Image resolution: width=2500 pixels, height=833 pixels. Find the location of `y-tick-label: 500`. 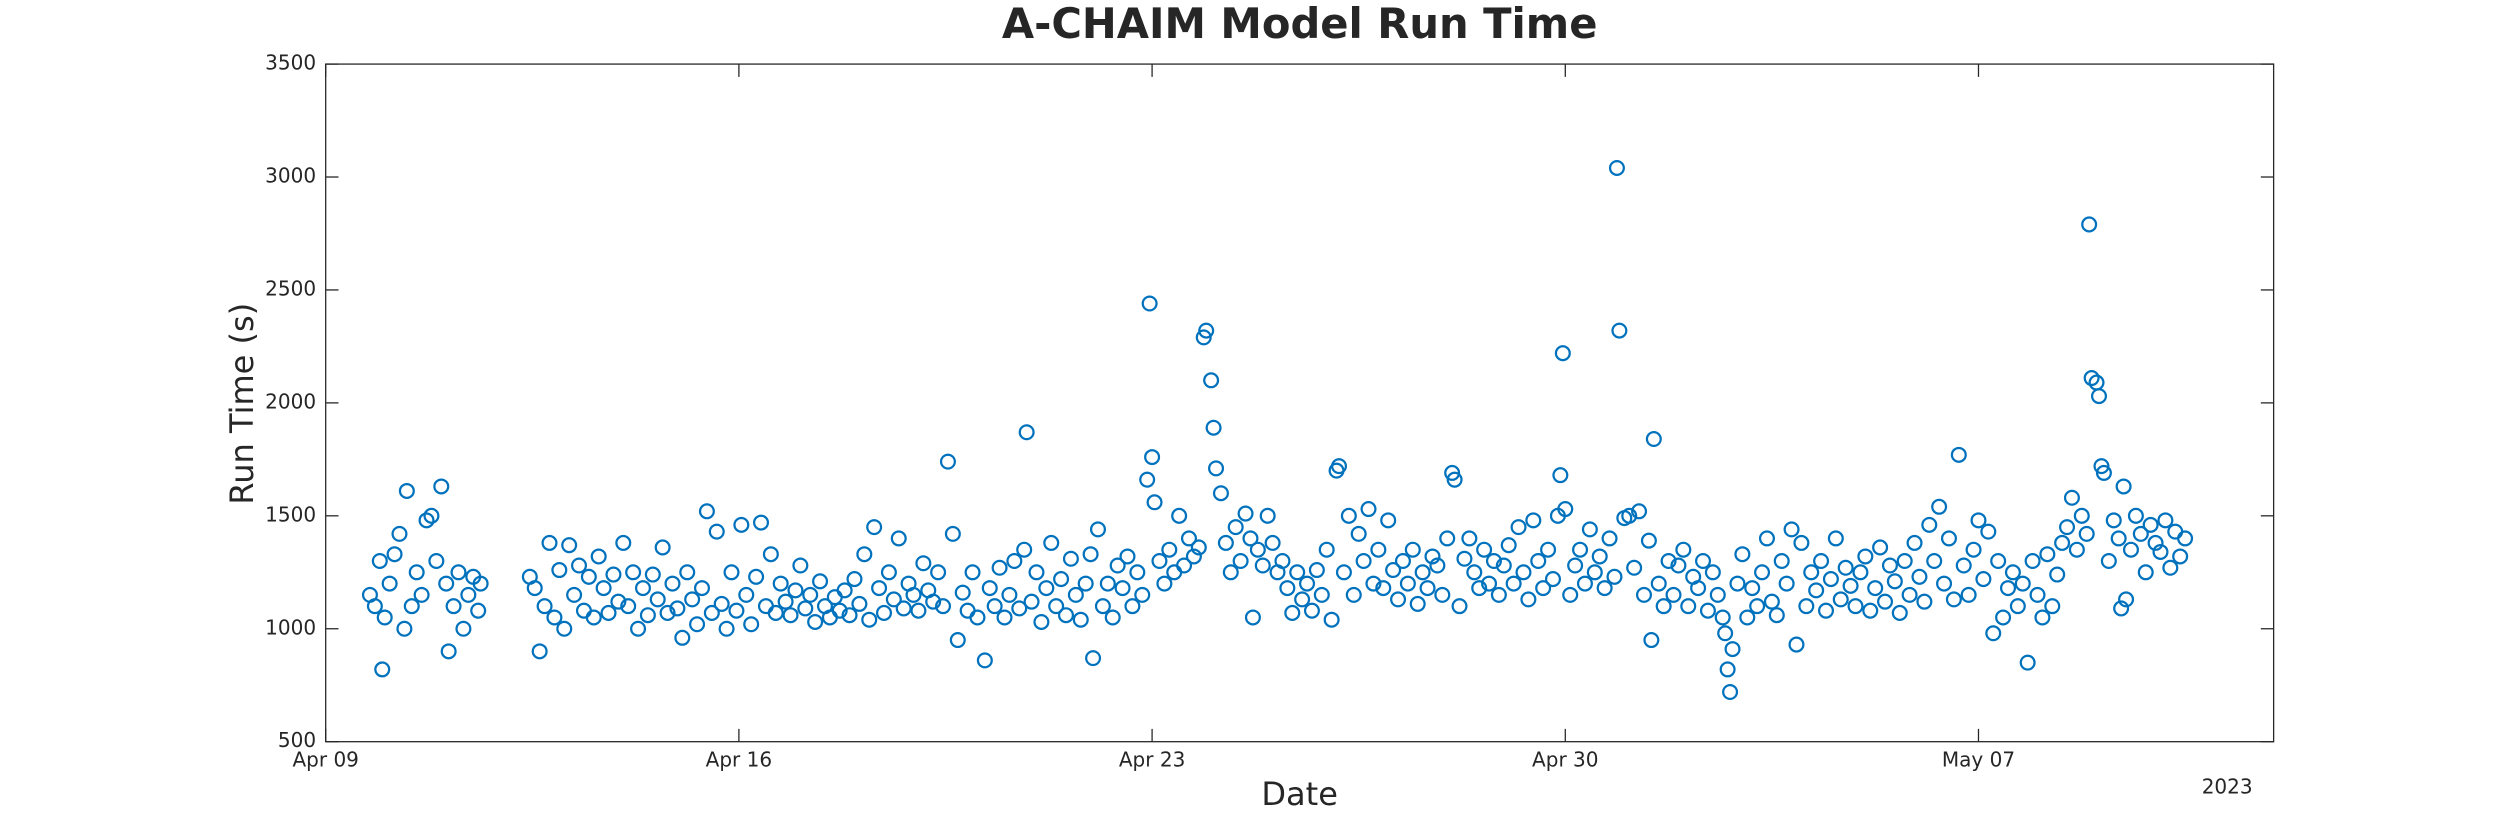

y-tick-label: 500 is located at coordinates (297, 740).